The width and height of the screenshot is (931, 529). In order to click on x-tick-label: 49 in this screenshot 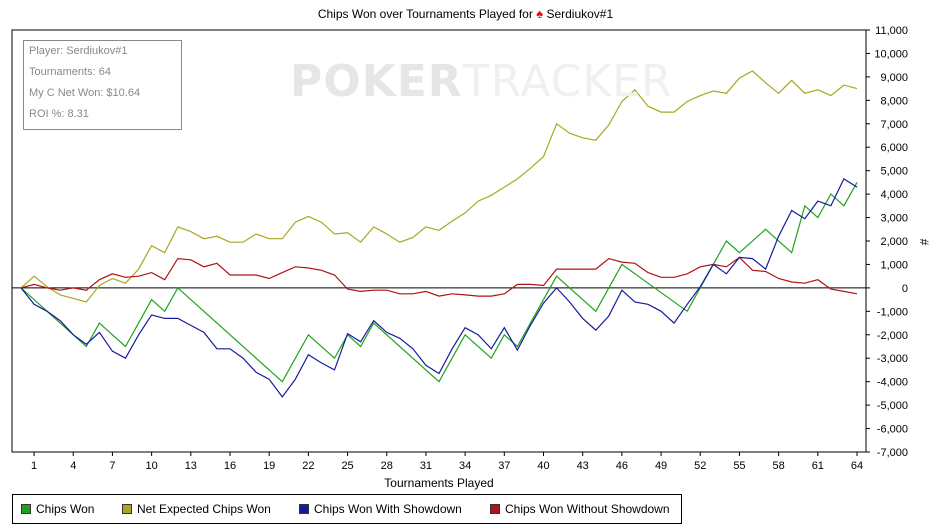, I will do `click(661, 466)`.